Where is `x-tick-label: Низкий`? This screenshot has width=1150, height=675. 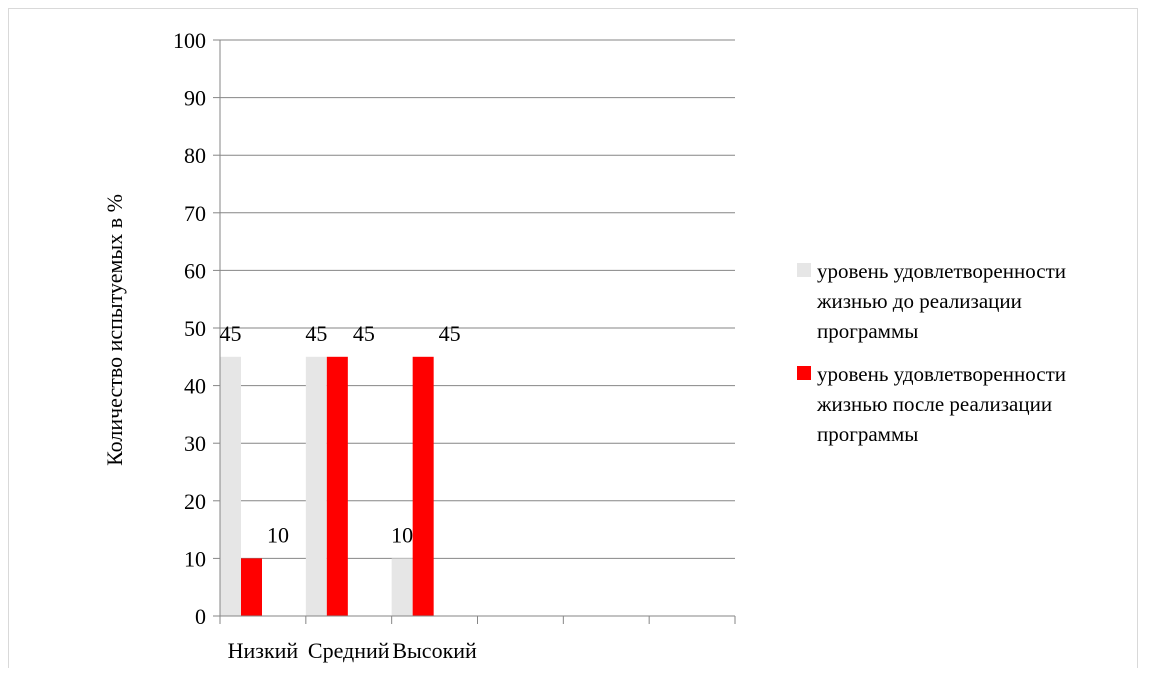
x-tick-label: Низкий is located at coordinates (263, 650).